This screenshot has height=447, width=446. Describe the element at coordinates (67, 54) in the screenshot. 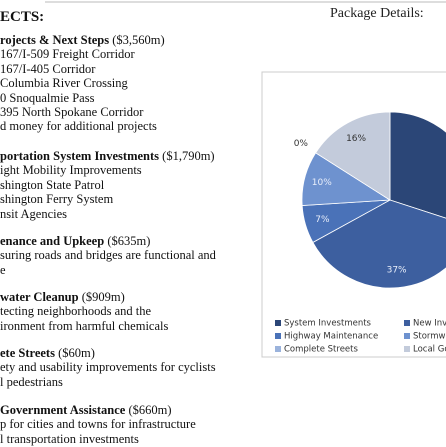

I see `section-item: 167/I-509 Freight Corridor` at that location.